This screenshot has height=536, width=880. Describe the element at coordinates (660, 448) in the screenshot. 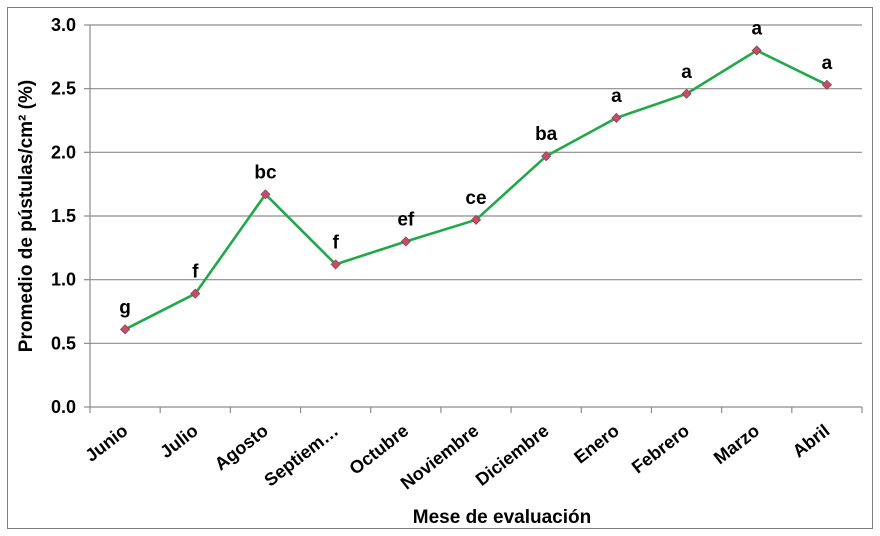

I see `x-tick-label: Febrero` at that location.